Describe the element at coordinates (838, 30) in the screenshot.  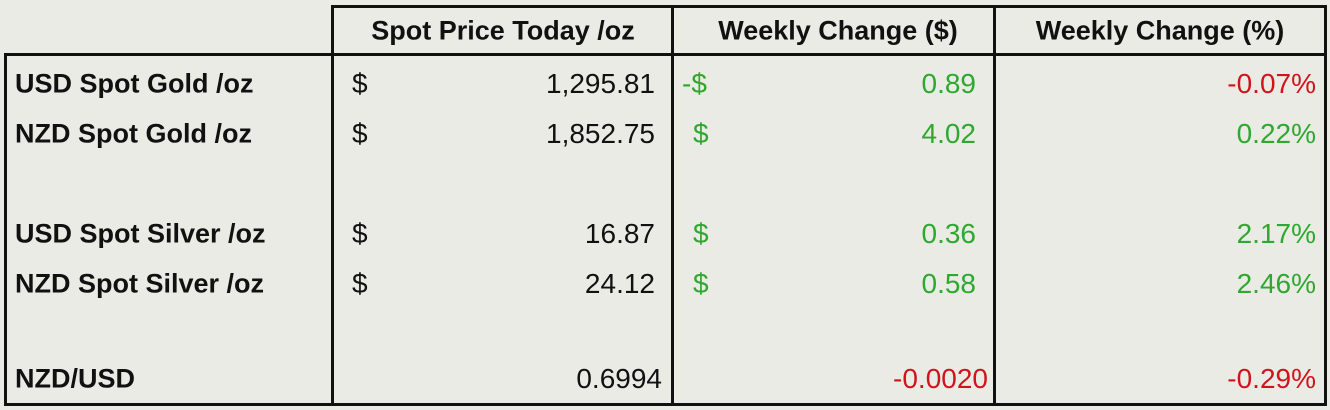
I see `column-header: Weekly Change ($)` at that location.